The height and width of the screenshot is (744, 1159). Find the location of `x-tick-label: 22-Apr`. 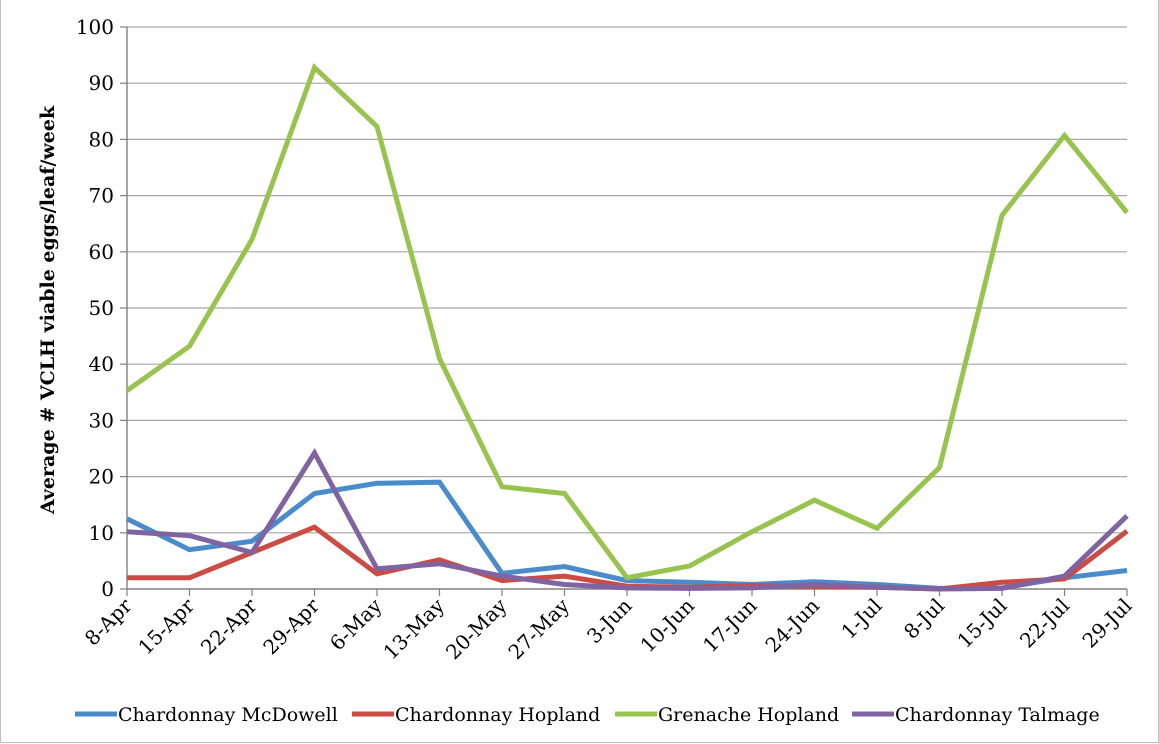

x-tick-label: 22-Apr is located at coordinates (229, 626).